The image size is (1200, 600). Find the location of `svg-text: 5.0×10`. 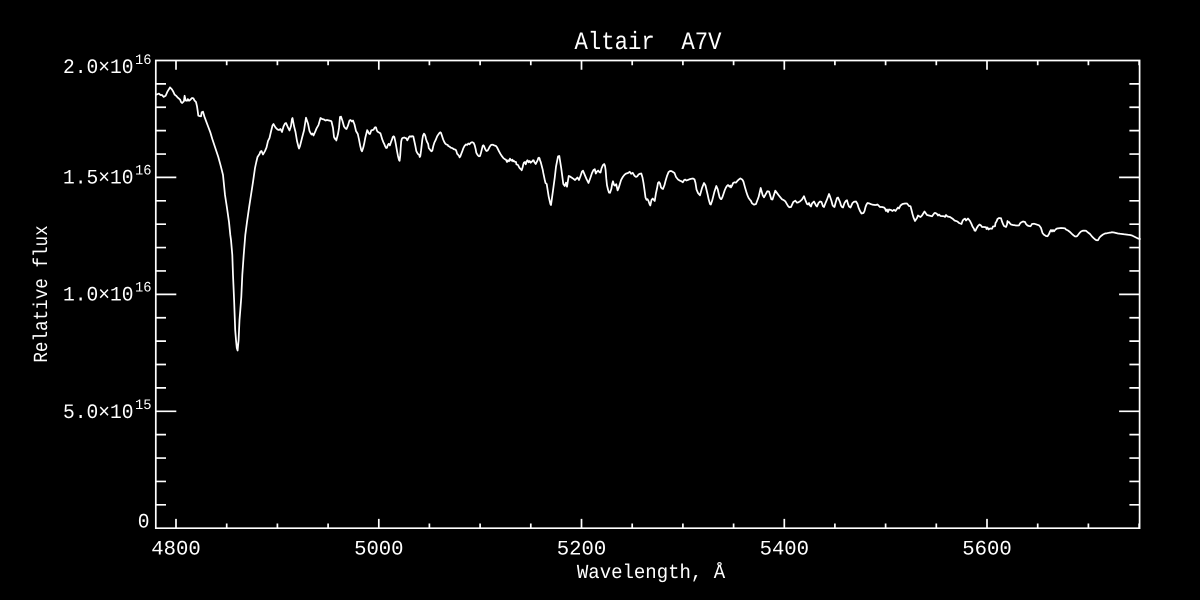

svg-text: 5.0×10 is located at coordinates (98, 413).